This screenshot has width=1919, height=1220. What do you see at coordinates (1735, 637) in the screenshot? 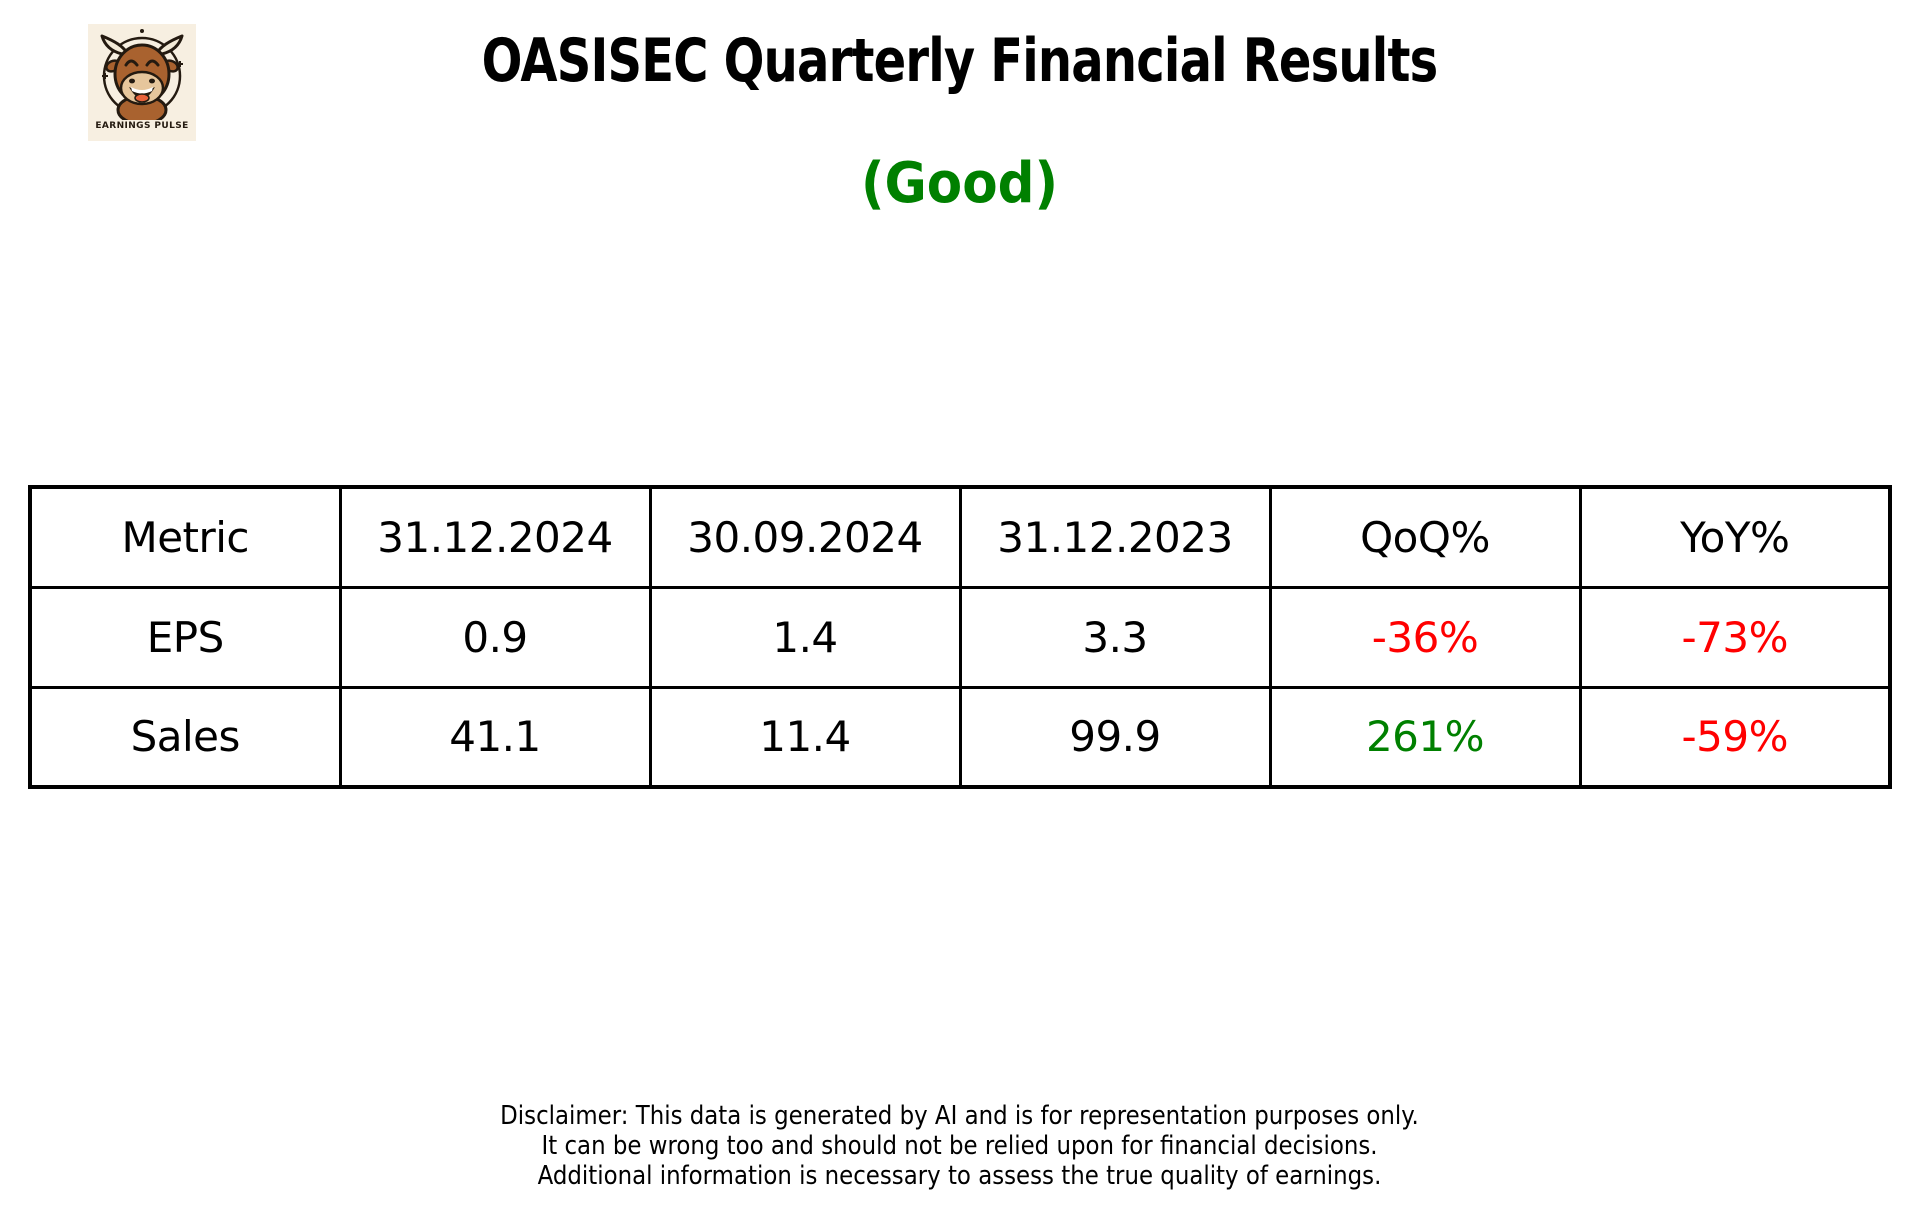
I see `table-cell: -73%` at bounding box center [1735, 637].